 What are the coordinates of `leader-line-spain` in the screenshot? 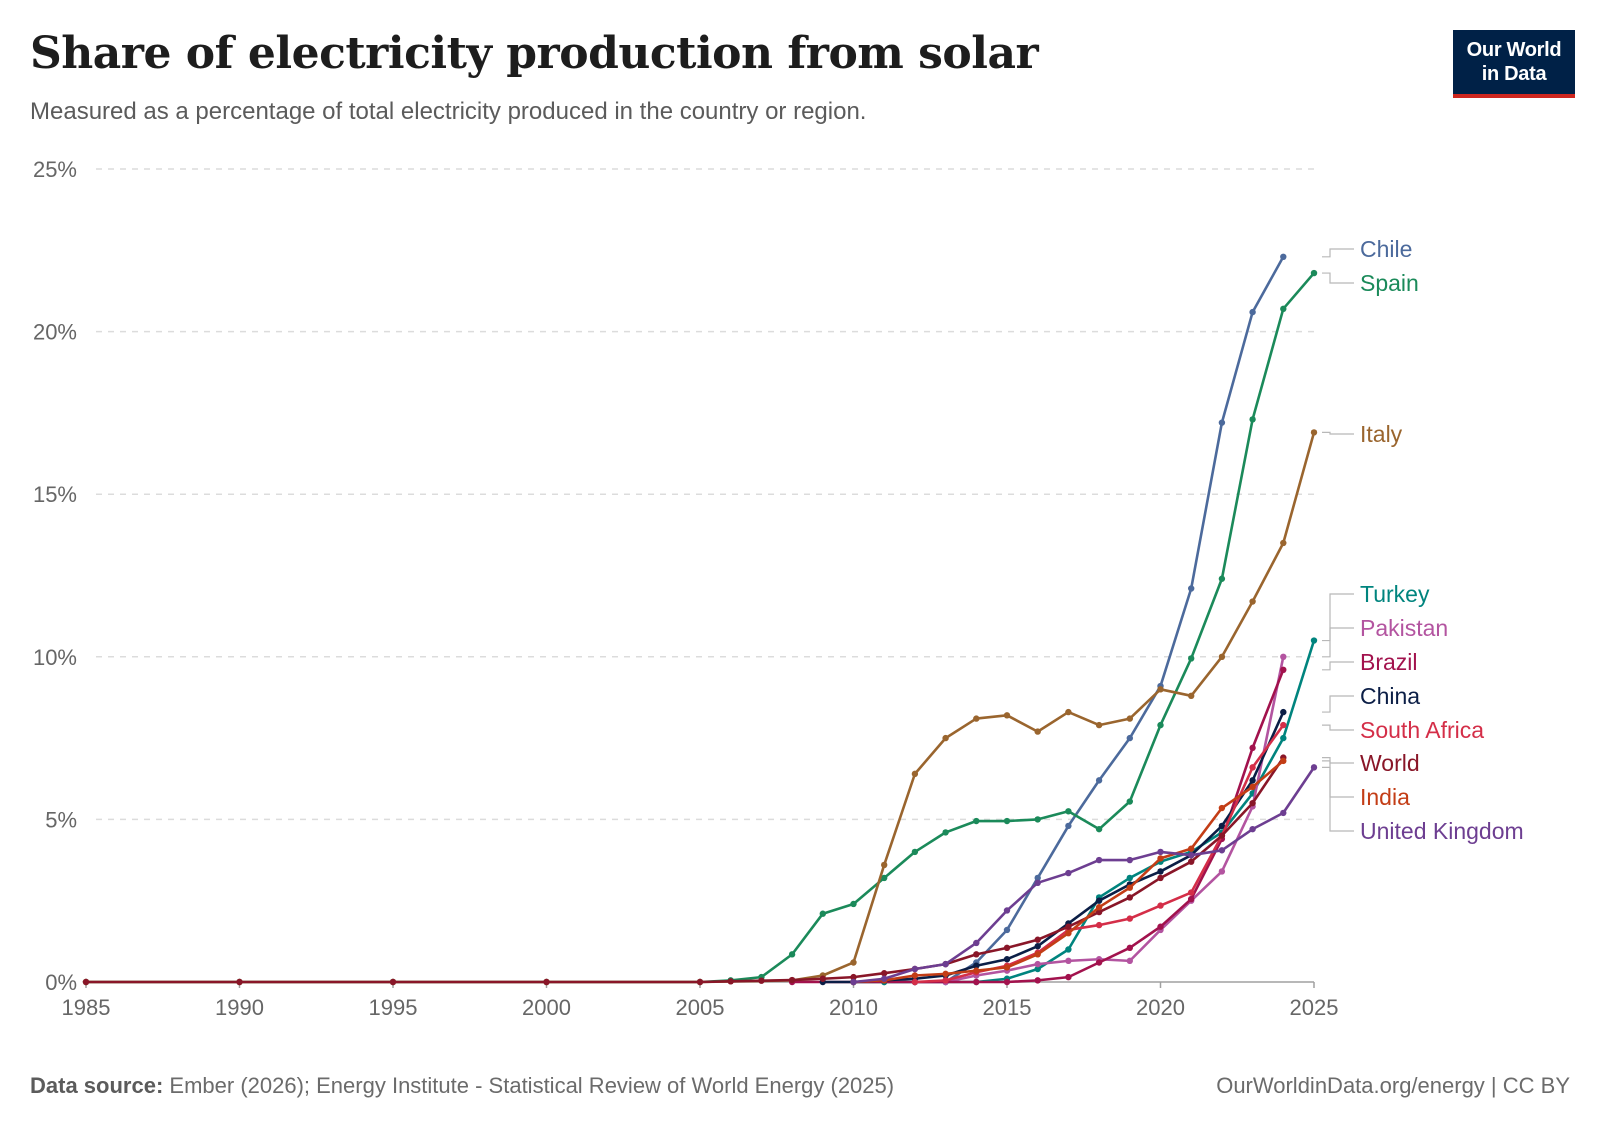 It's located at (1338, 278).